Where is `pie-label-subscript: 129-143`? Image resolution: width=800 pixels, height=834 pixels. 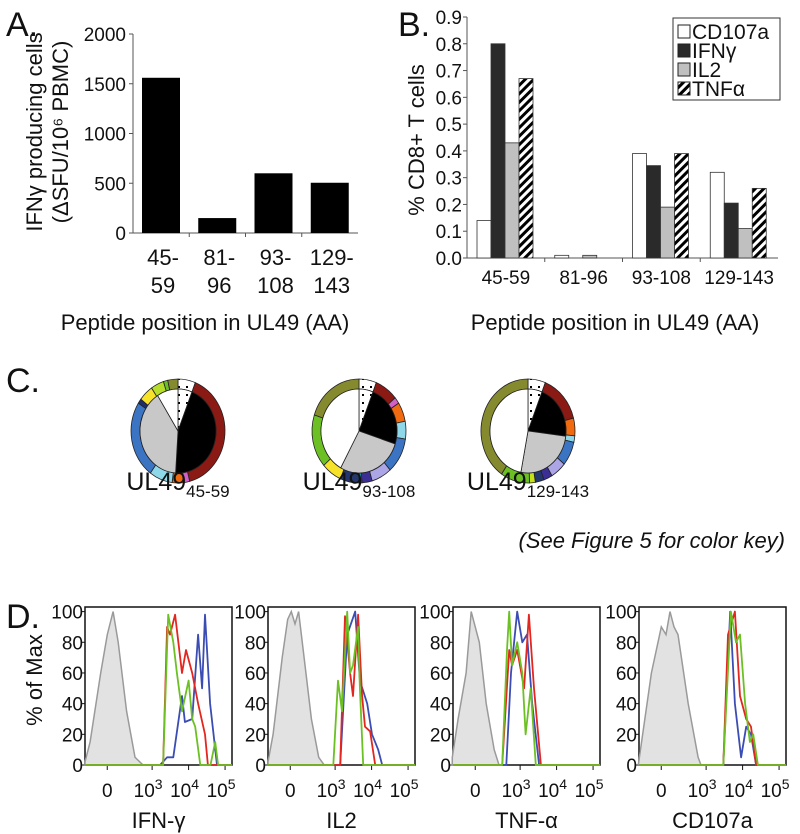
pie-label-subscript: 129-143 is located at coordinates (558, 491).